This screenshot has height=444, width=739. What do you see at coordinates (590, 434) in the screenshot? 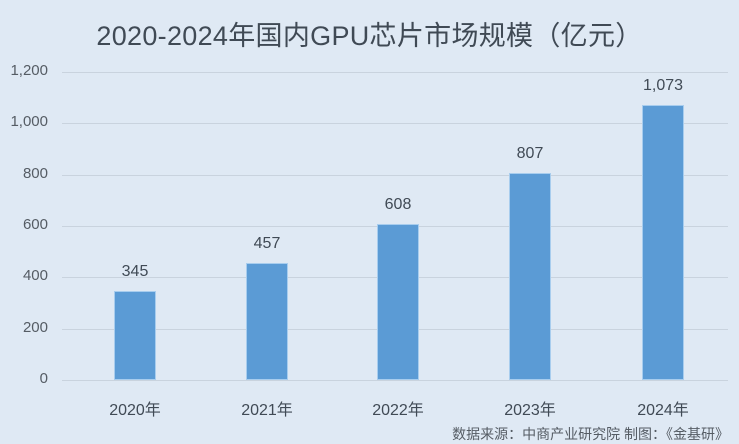
I see `source-note: 数据来源：中商产业研究院 制图：《金基研》` at bounding box center [590, 434].